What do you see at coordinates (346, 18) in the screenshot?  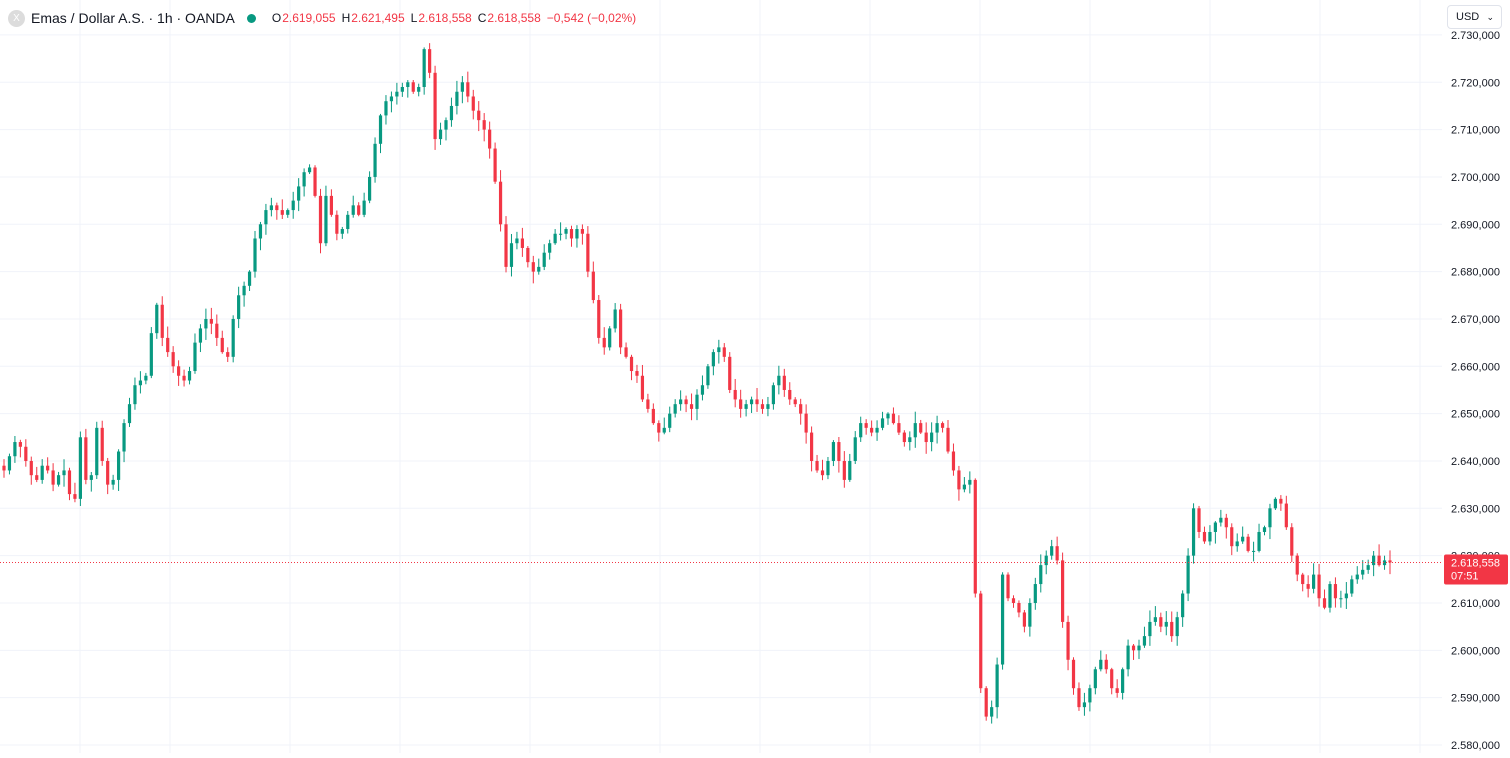 I see `ohlc-high-key: H` at bounding box center [346, 18].